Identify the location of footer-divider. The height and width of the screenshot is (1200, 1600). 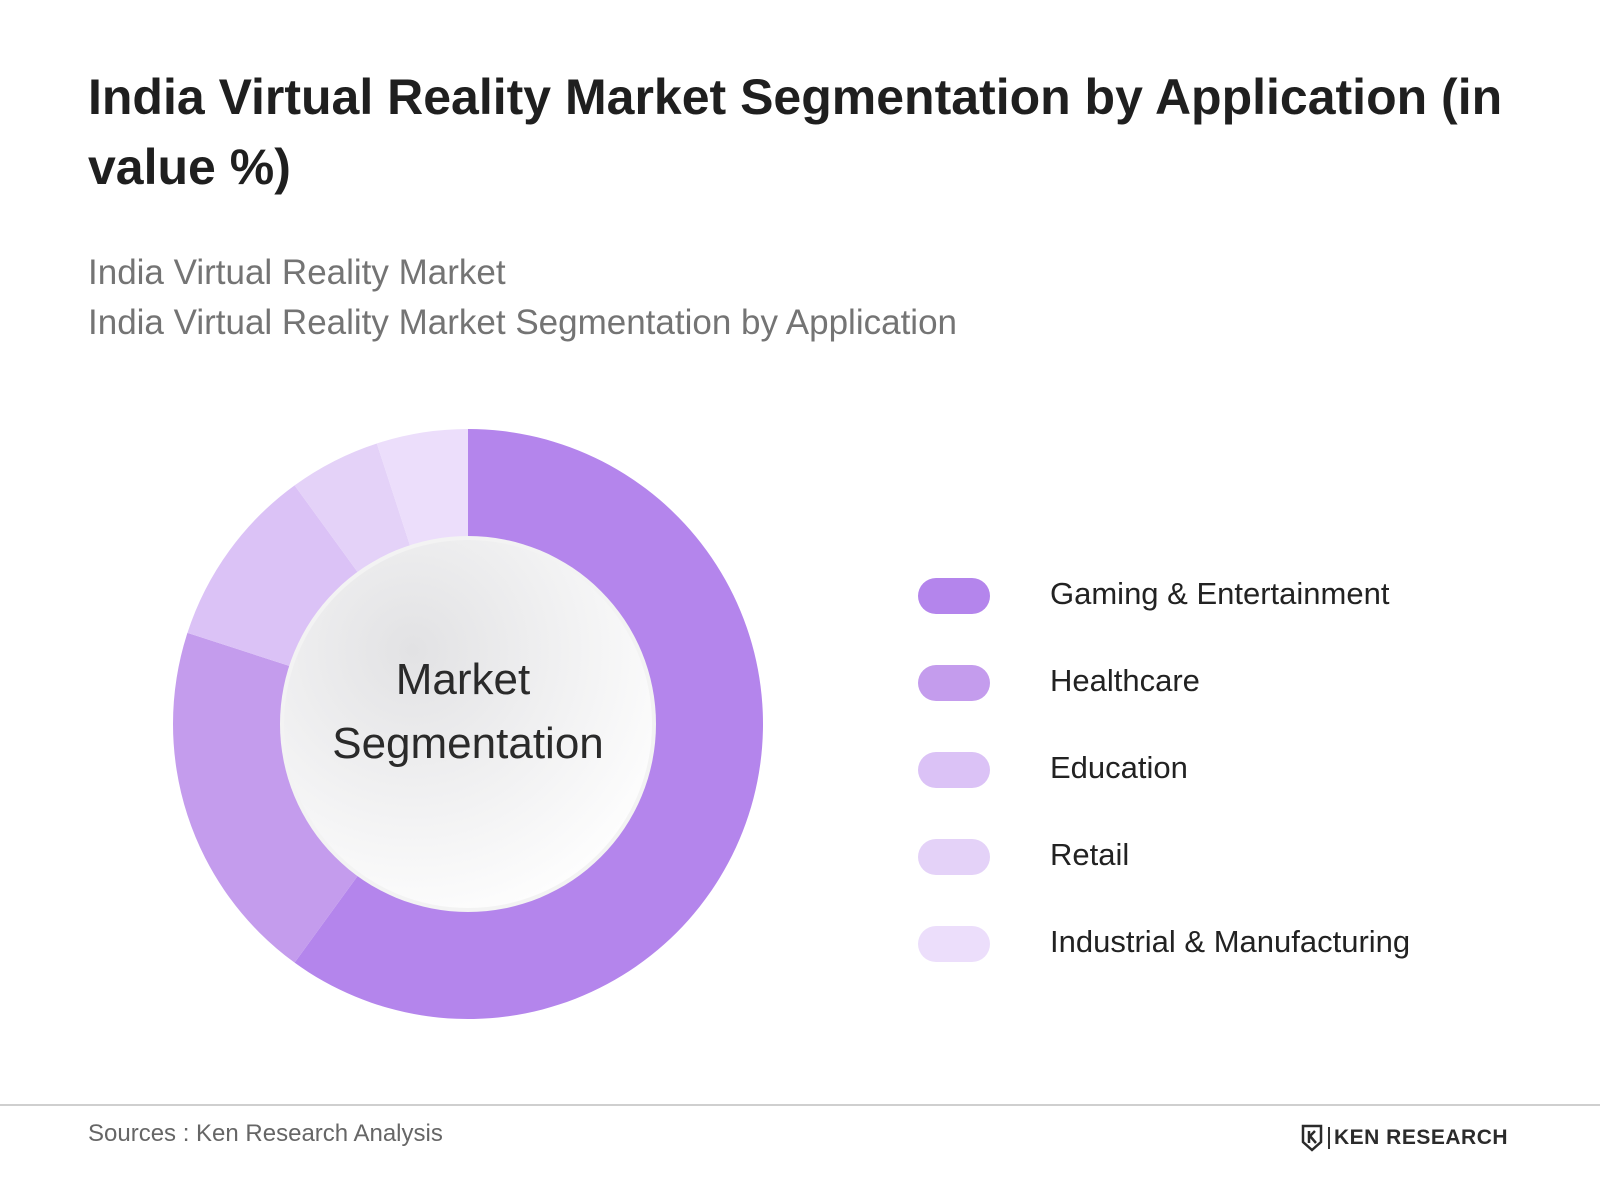
(800, 1105).